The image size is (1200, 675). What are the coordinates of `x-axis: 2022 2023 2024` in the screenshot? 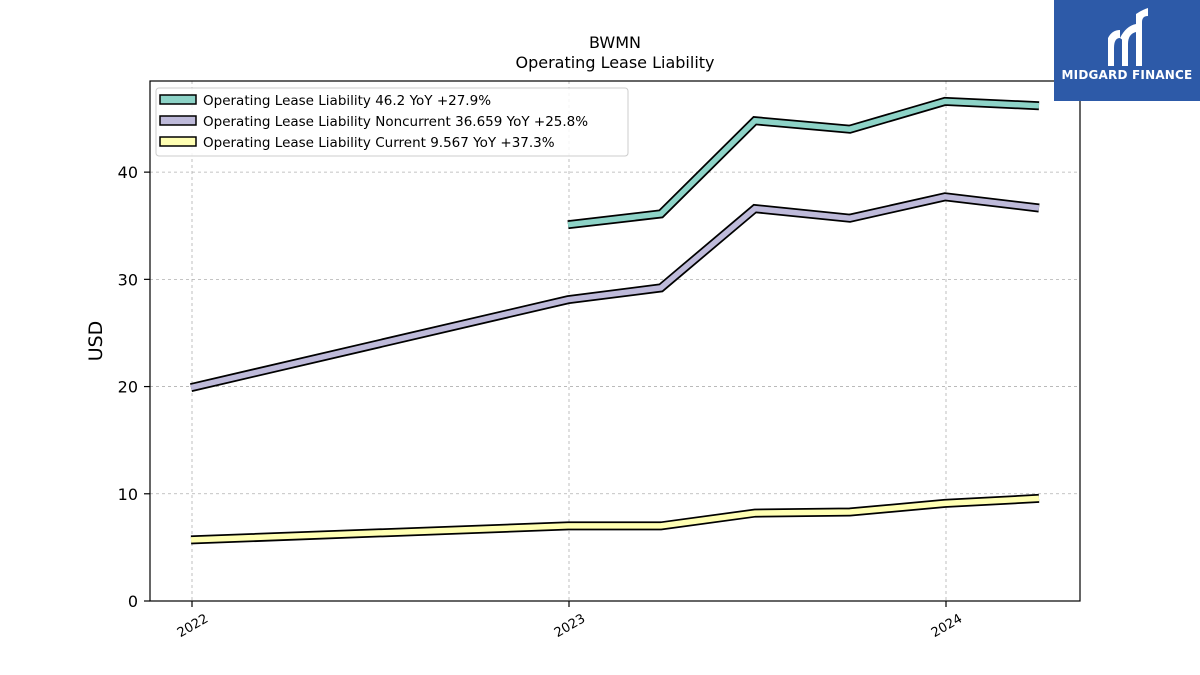 It's located at (570, 621).